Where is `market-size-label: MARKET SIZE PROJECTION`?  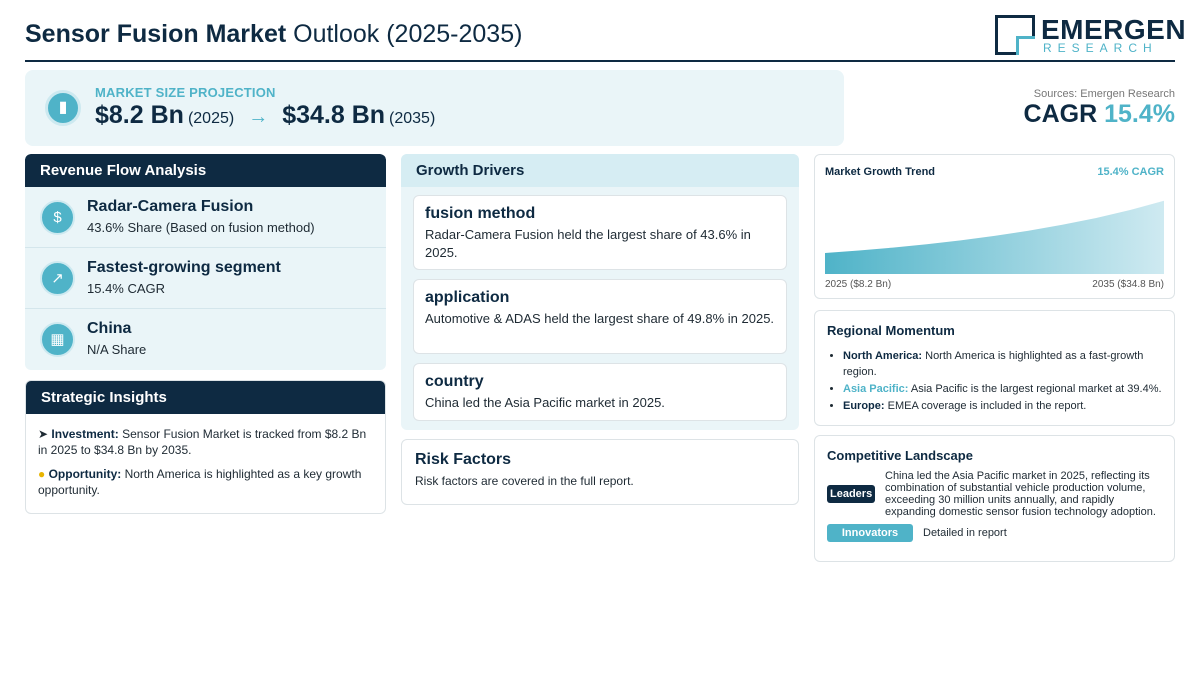 market-size-label: MARKET SIZE PROJECTION is located at coordinates (185, 92).